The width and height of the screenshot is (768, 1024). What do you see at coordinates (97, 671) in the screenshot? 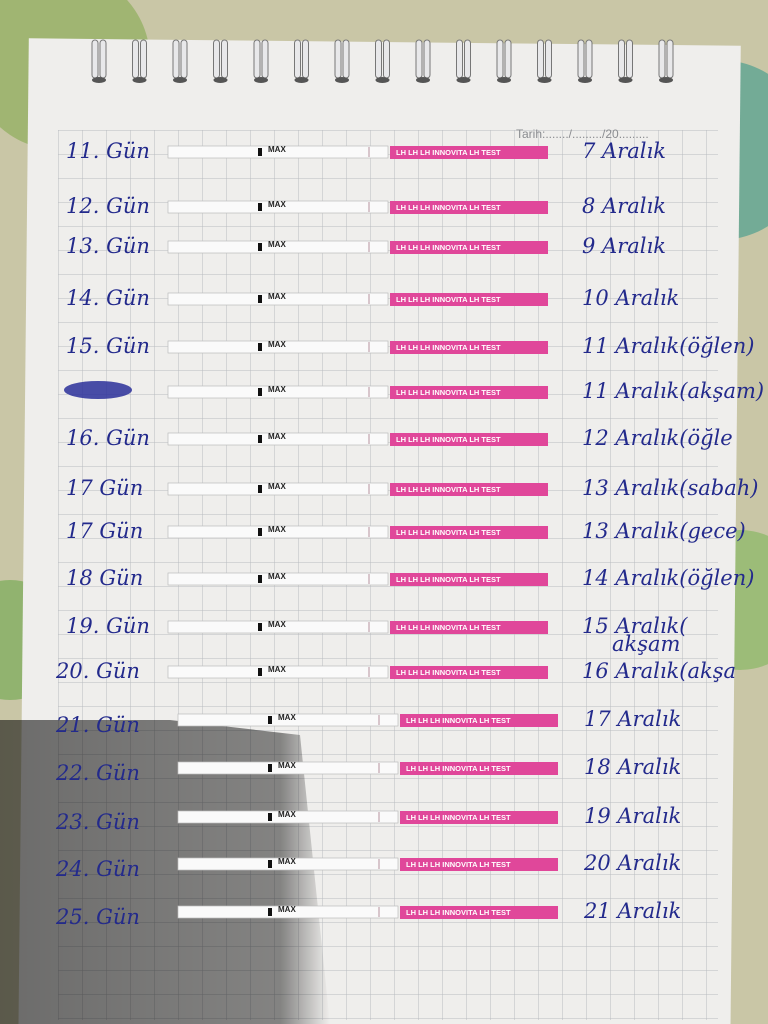
I see `day-label: 20. Gün` at bounding box center [97, 671].